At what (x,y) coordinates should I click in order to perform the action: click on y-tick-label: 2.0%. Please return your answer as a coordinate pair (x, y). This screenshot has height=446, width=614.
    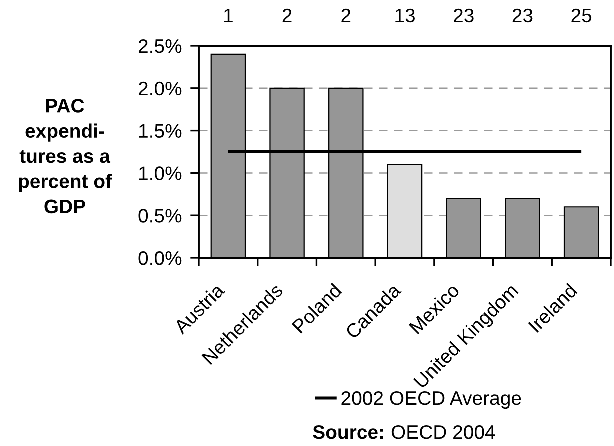
    Looking at the image, I should click on (160, 89).